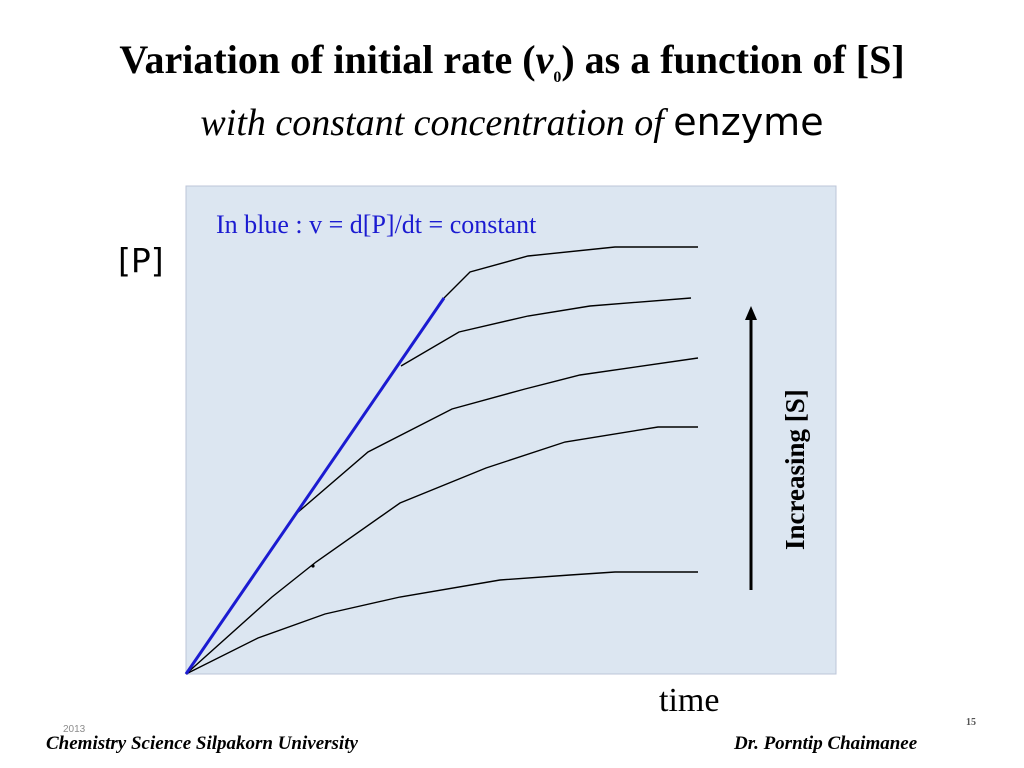 Image resolution: width=1024 pixels, height=768 pixels. What do you see at coordinates (795, 469) in the screenshot?
I see `arrow-label: Increasing [S]` at bounding box center [795, 469].